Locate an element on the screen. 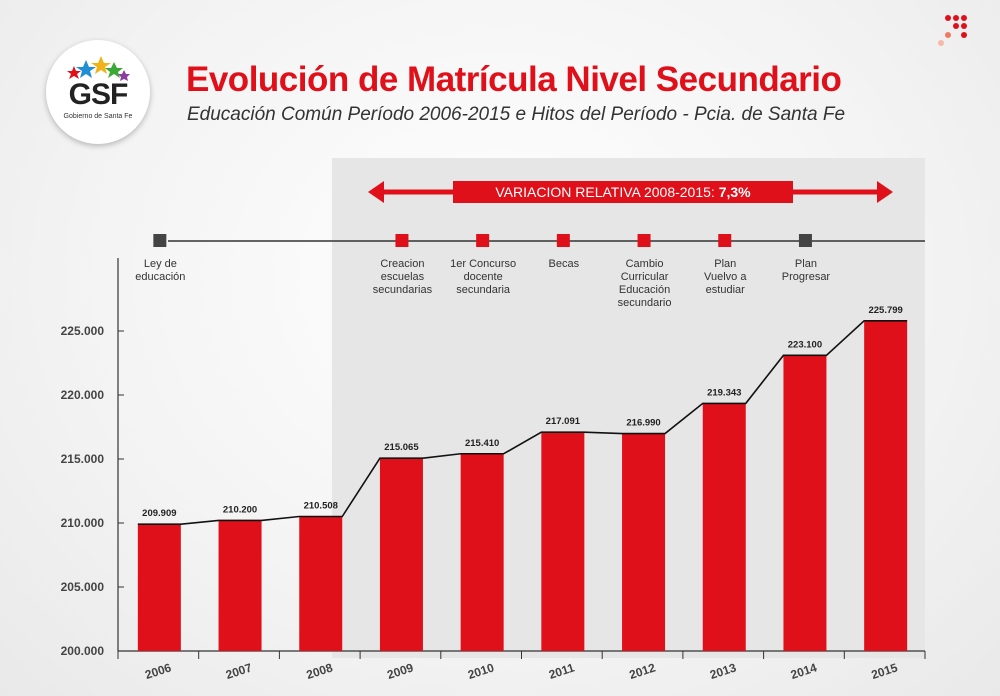  logo-stars-icon is located at coordinates (98, 68).